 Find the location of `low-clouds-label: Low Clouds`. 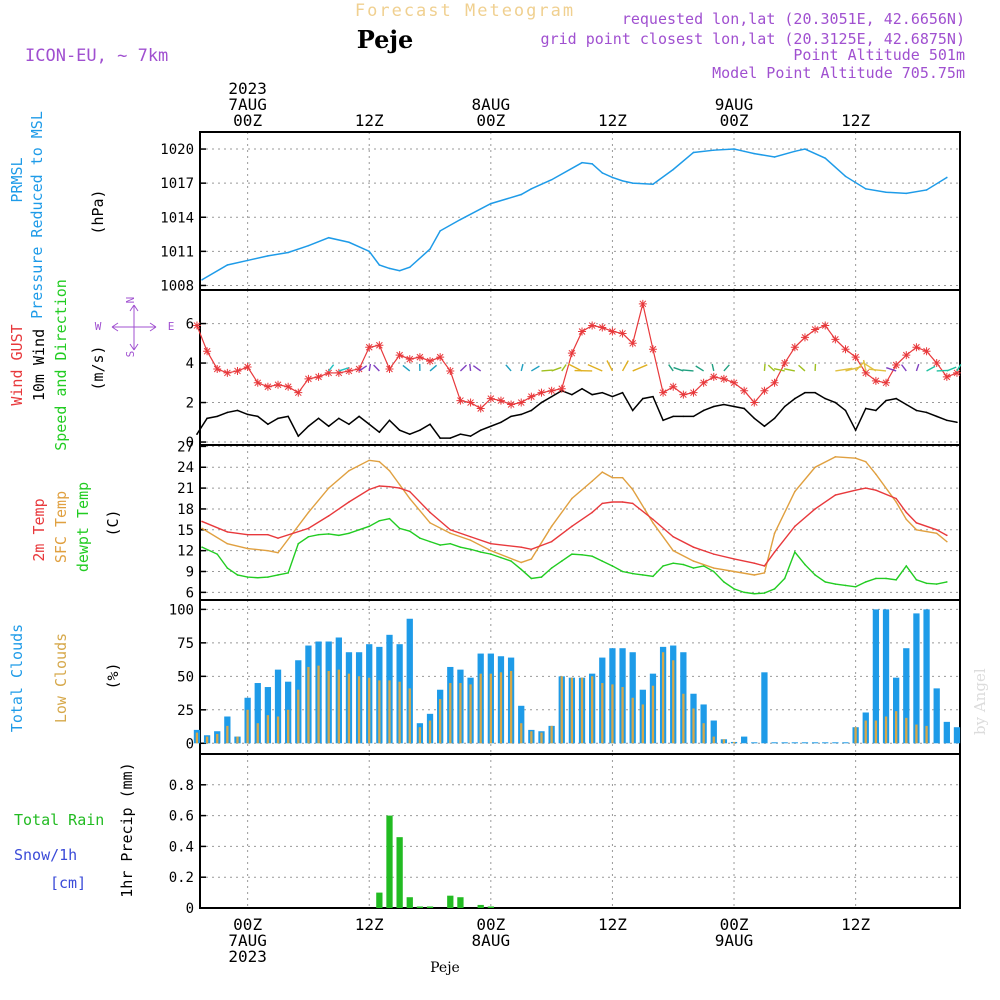

low-clouds-label: Low Clouds is located at coordinates (61, 678).